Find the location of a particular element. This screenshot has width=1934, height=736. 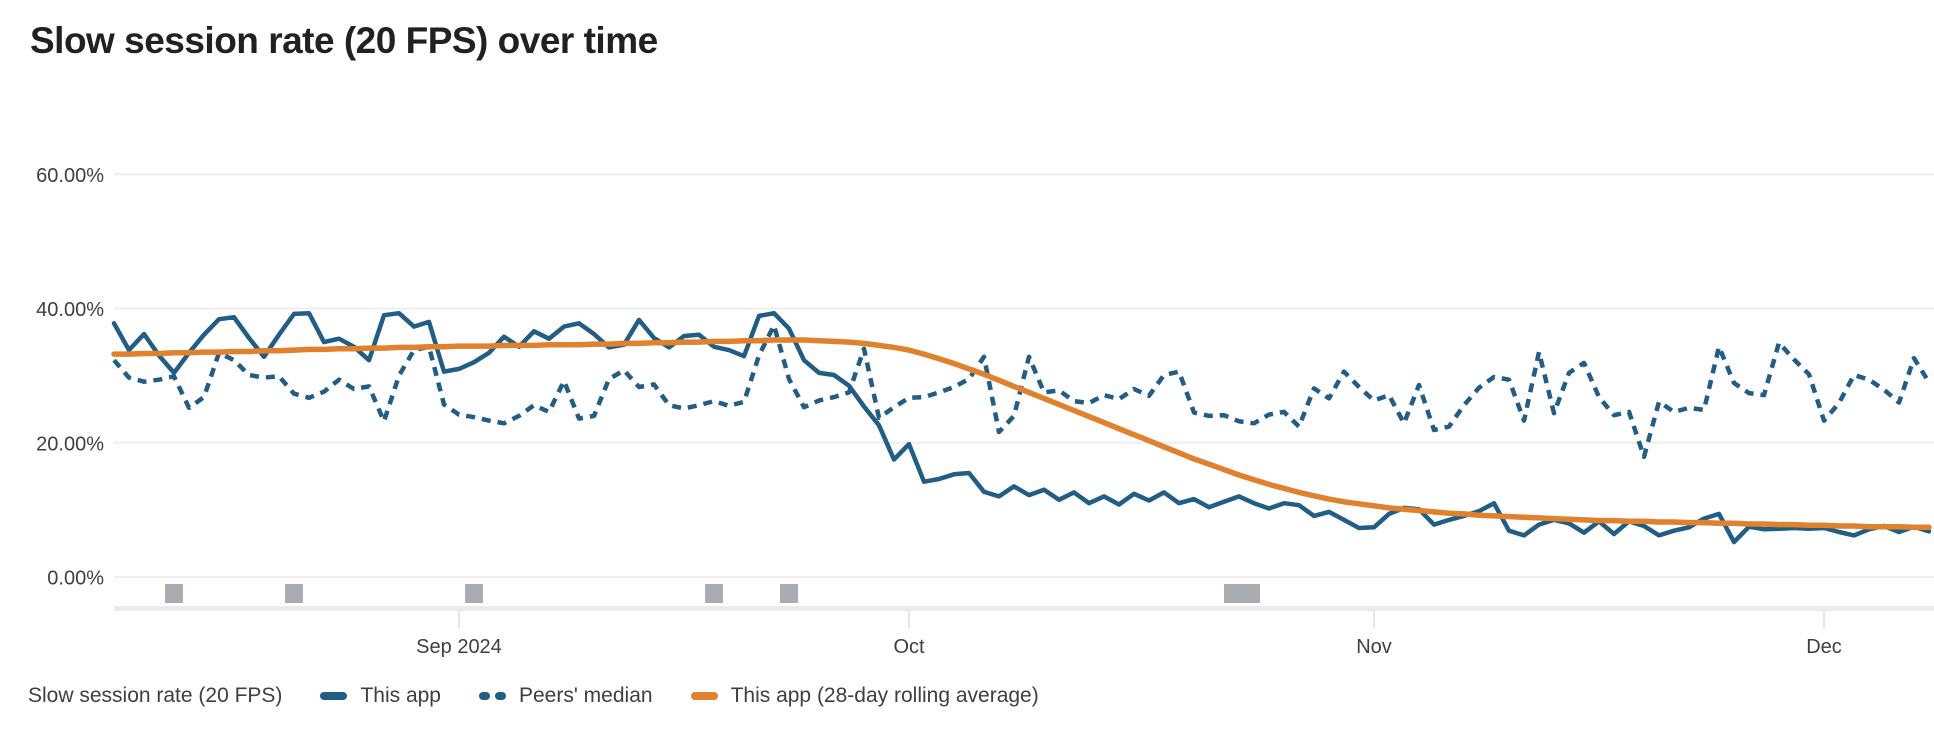

legend-axis-label: Slow session rate (20 FPS) is located at coordinates (155, 695).